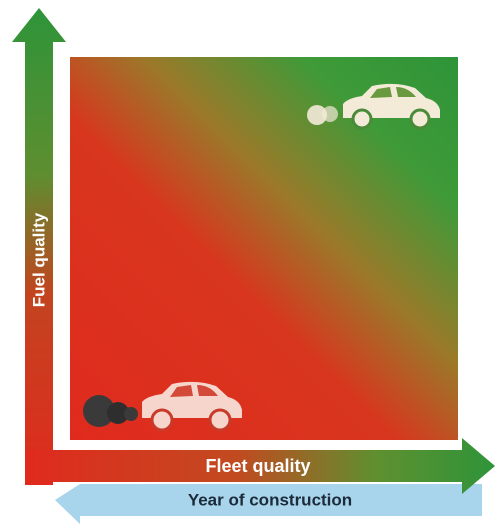 The width and height of the screenshot is (495, 526). What do you see at coordinates (270, 499) in the screenshot?
I see `year-label: Year of construction` at bounding box center [270, 499].